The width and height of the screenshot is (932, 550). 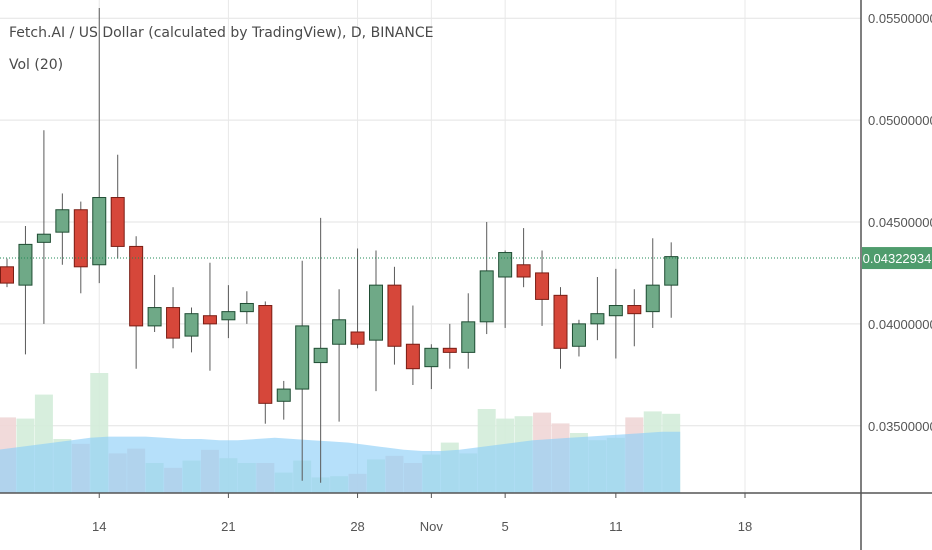 What do you see at coordinates (745, 526) in the screenshot?
I see `x-tick-label: 18` at bounding box center [745, 526].